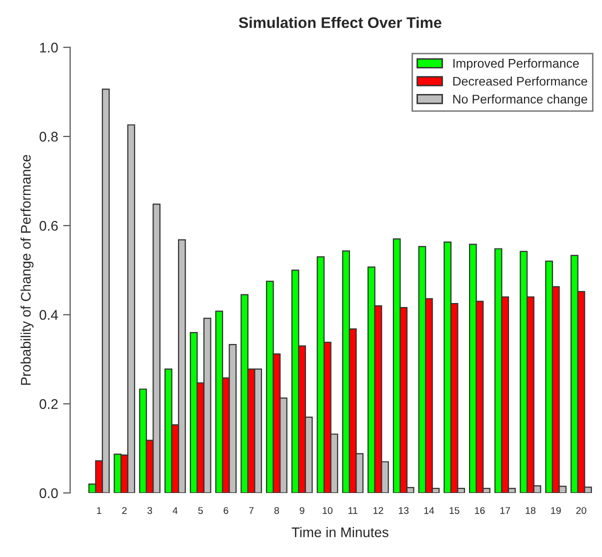  What do you see at coordinates (327, 510) in the screenshot?
I see `x-tick-label: 10` at bounding box center [327, 510].